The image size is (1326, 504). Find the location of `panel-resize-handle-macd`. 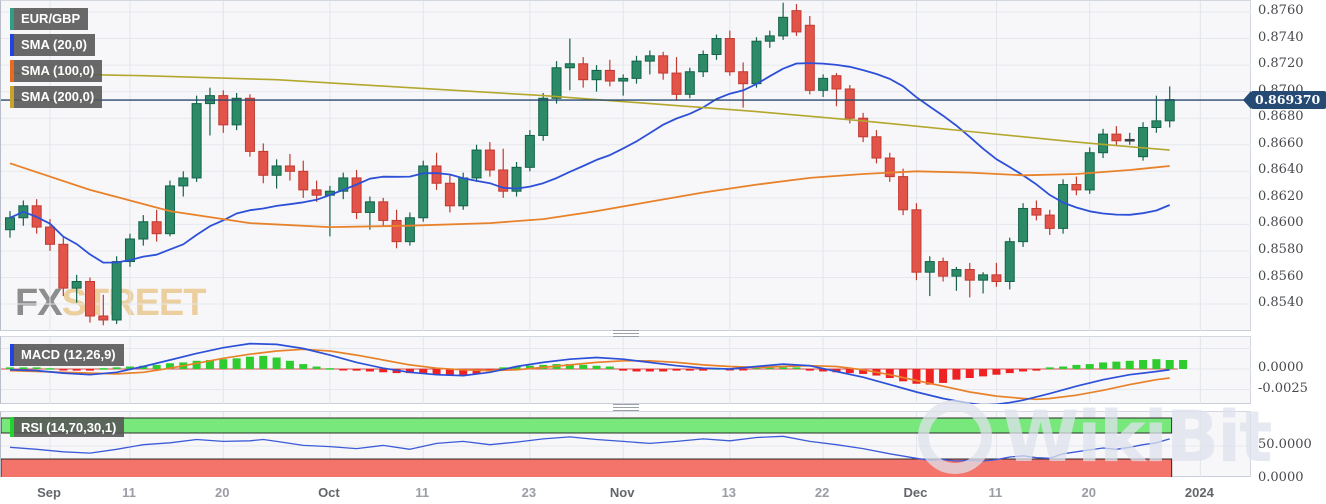

panel-resize-handle-macd is located at coordinates (626, 333).